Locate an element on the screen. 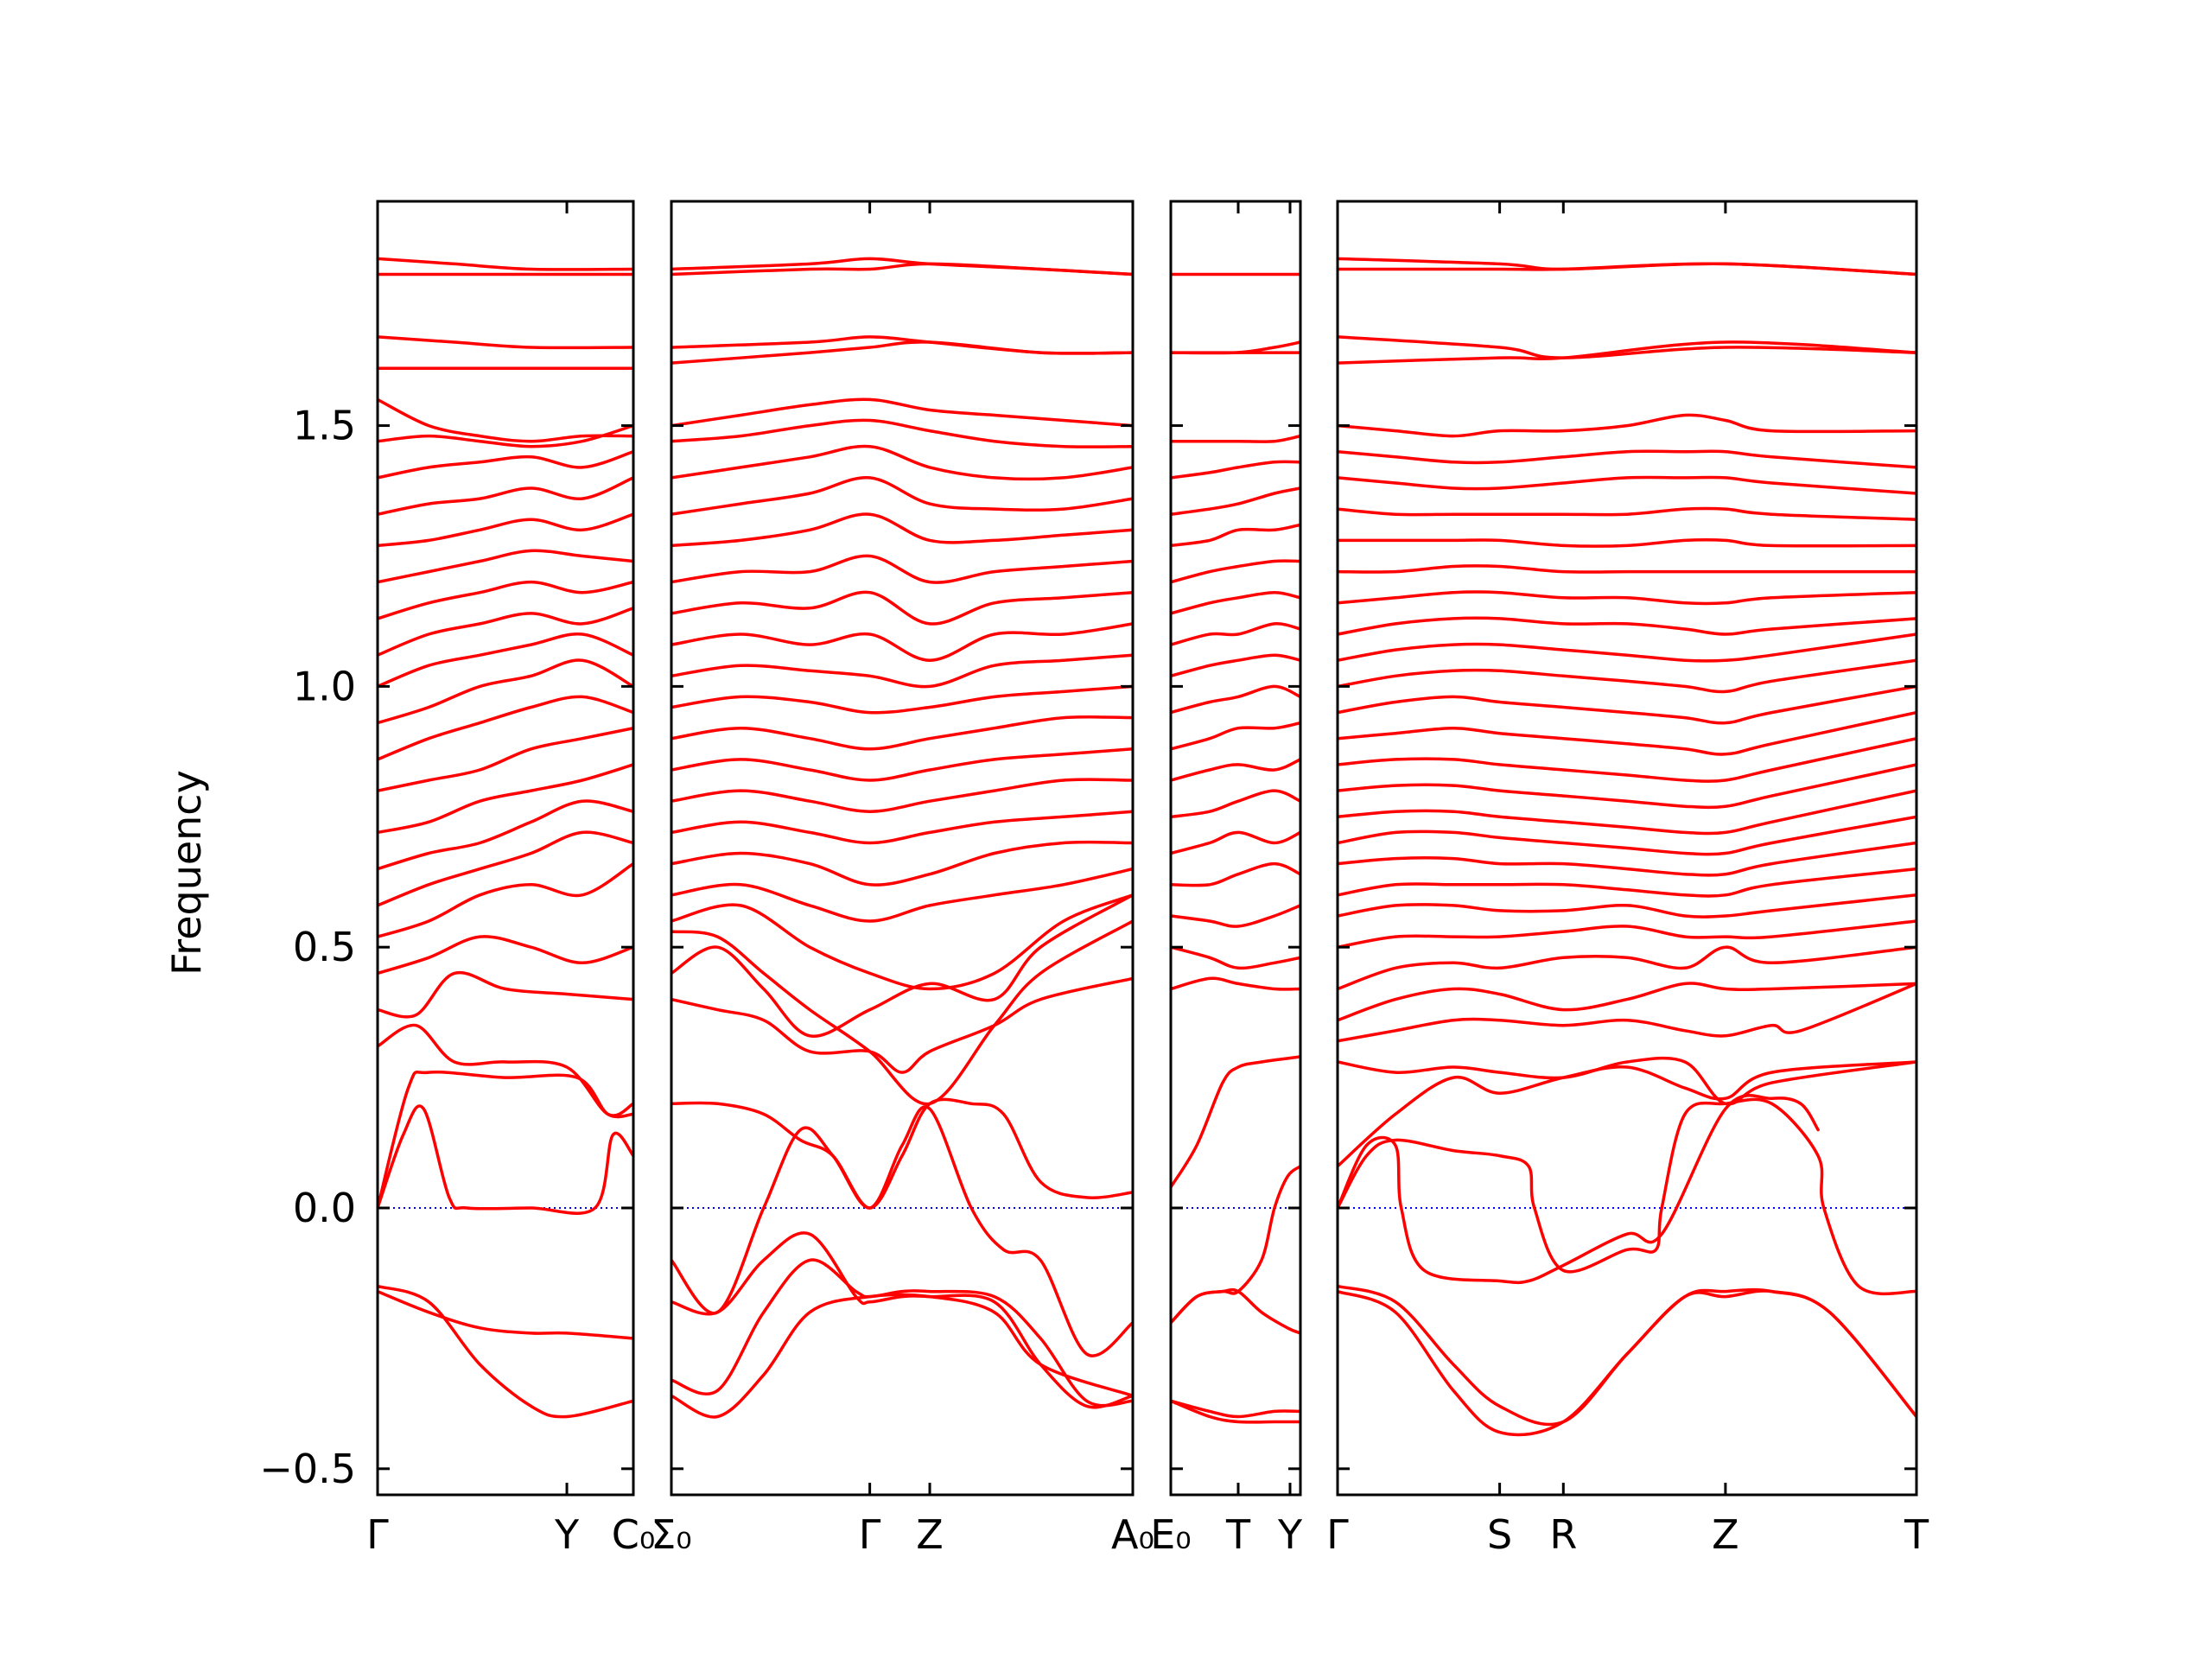 The image size is (2212, 1659). y-tick-label: −0.5 is located at coordinates (307, 1469).